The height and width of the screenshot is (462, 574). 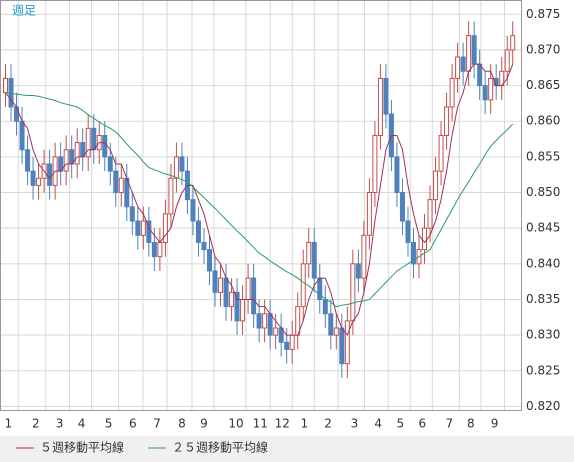 I want to click on y-tick-label: 0.830, so click(x=543, y=335).